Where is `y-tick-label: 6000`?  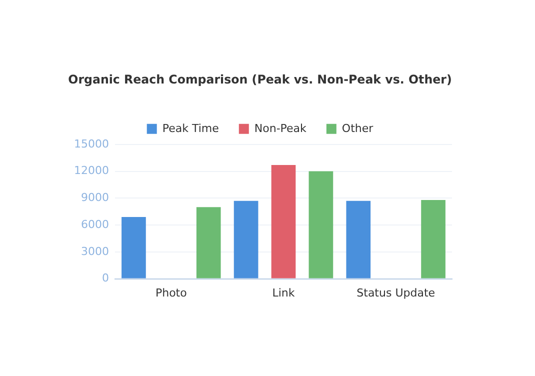 y-tick-label: 6000 is located at coordinates (94, 224).